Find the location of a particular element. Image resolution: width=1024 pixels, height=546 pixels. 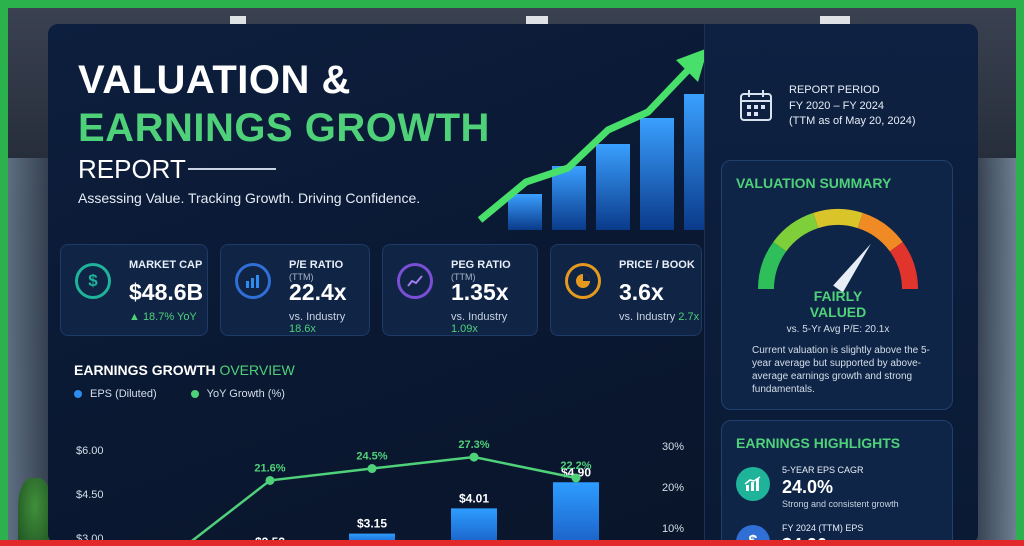

pe-ratio-card: P/E RATIO (TTM) 22.4x vs. Industry 18.6x is located at coordinates (295, 290).